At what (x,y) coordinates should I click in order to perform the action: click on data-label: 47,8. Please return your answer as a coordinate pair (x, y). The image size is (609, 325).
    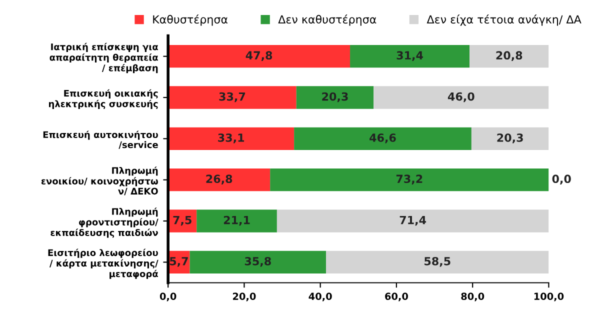
    Looking at the image, I should click on (259, 56).